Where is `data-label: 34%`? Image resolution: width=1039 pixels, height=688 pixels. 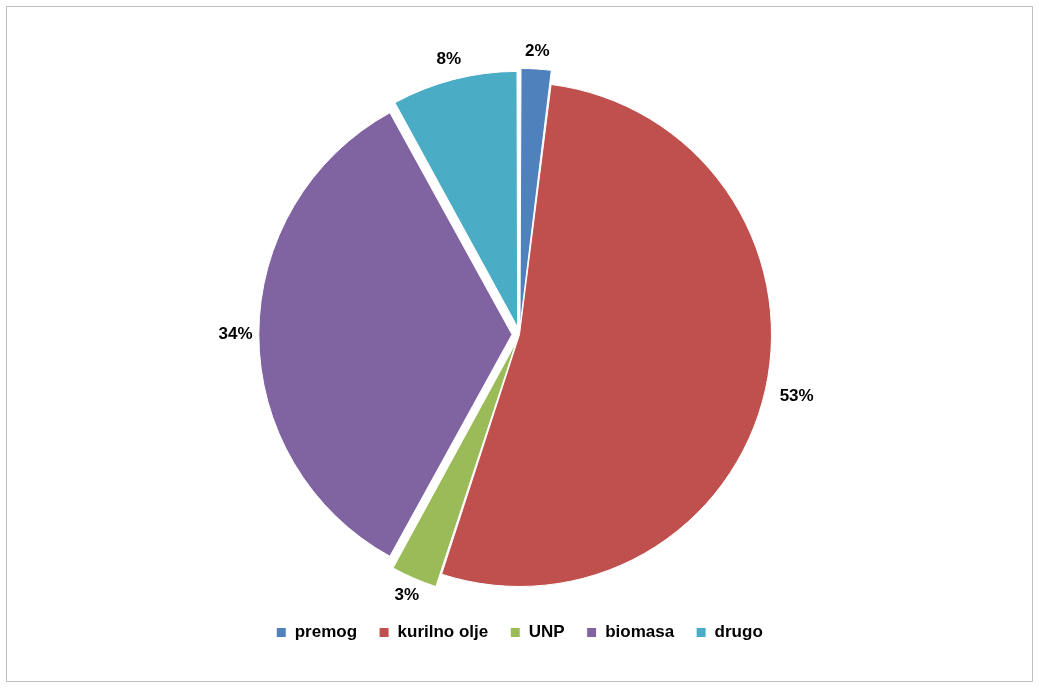 data-label: 34% is located at coordinates (235, 334).